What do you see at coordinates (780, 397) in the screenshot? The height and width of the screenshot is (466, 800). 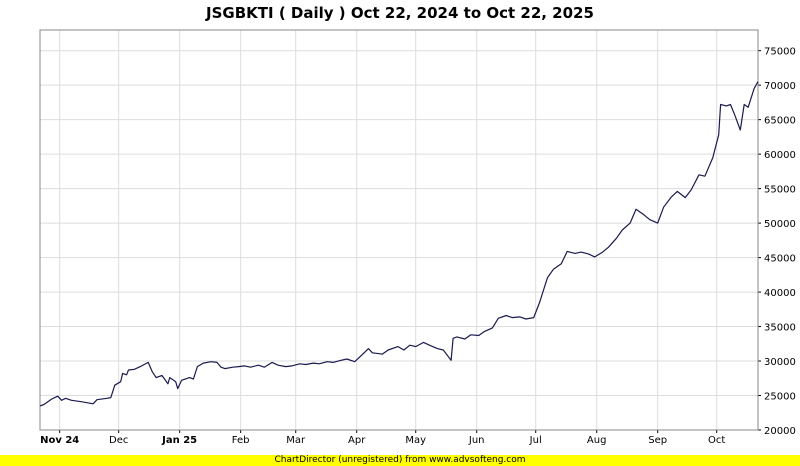 I see `y-tick-label: 25000` at bounding box center [780, 397].